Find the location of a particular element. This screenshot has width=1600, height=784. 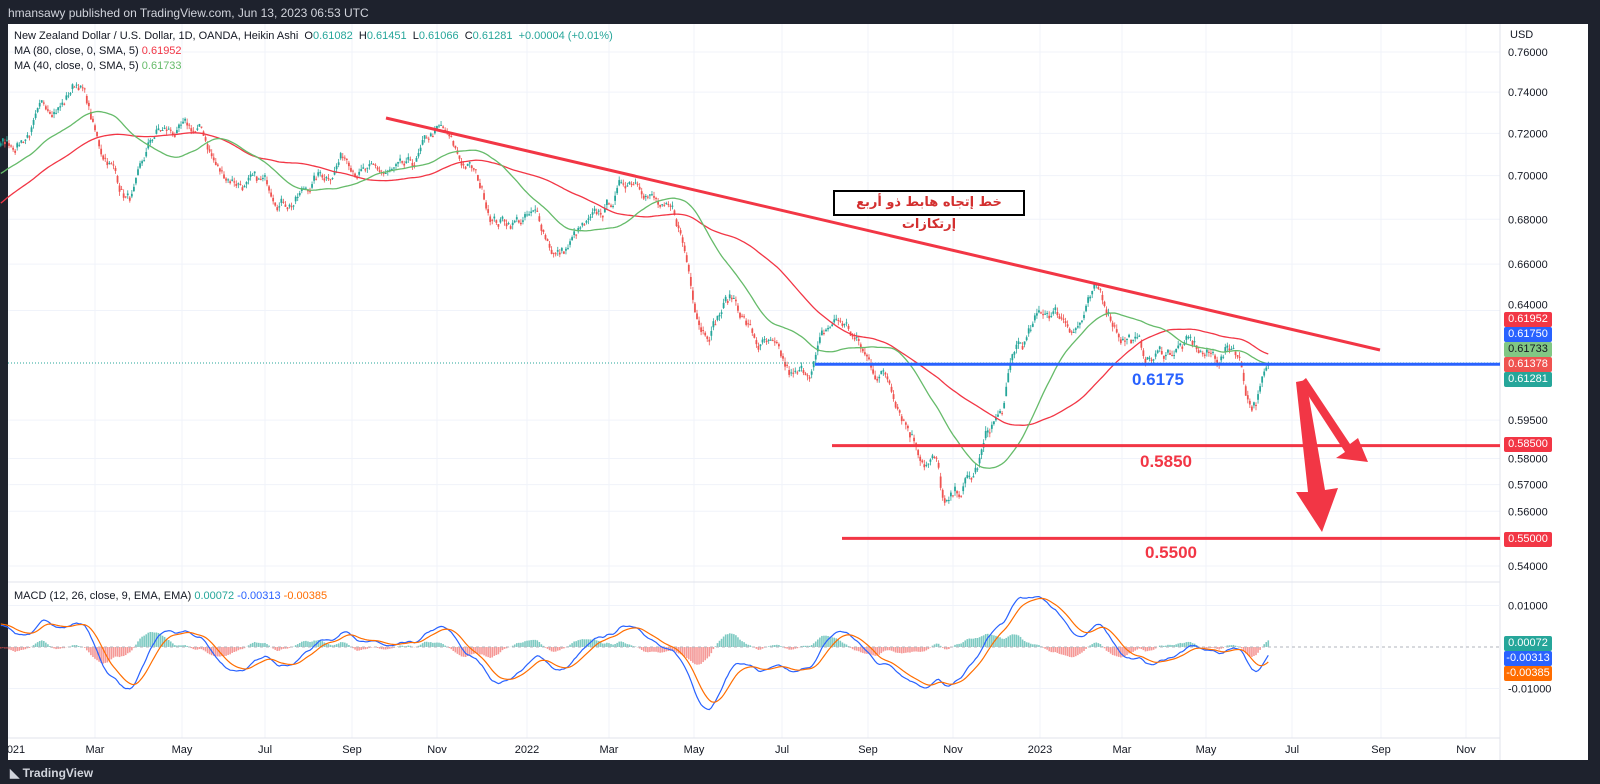

time-tick-label: Jul is located at coordinates (1292, 750).